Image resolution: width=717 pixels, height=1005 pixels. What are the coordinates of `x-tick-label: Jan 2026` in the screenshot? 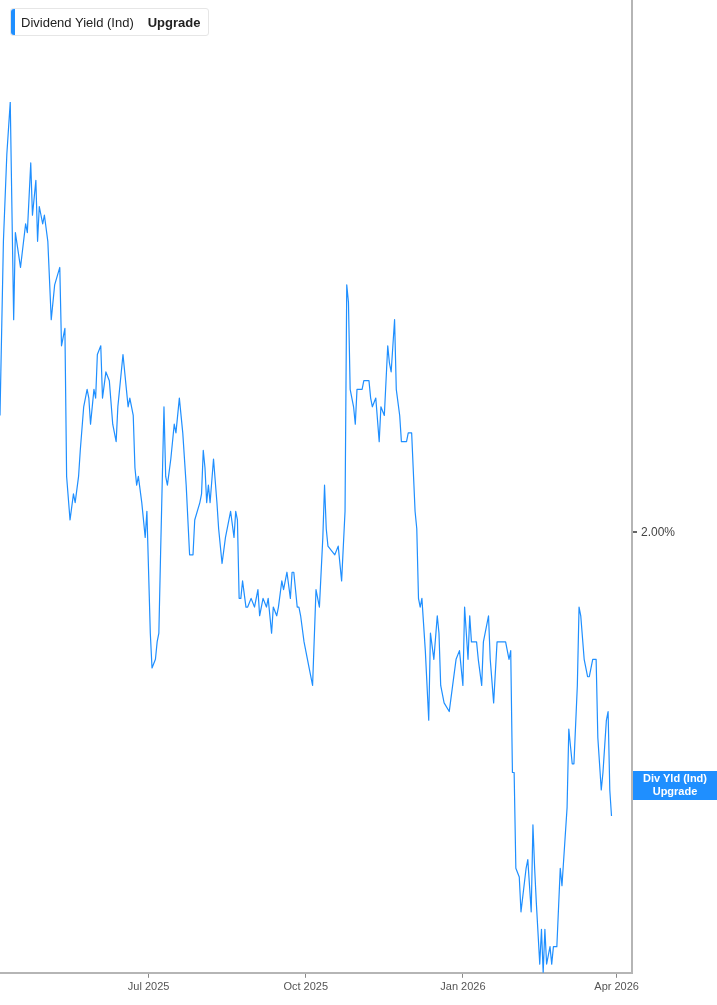 It's located at (463, 986).